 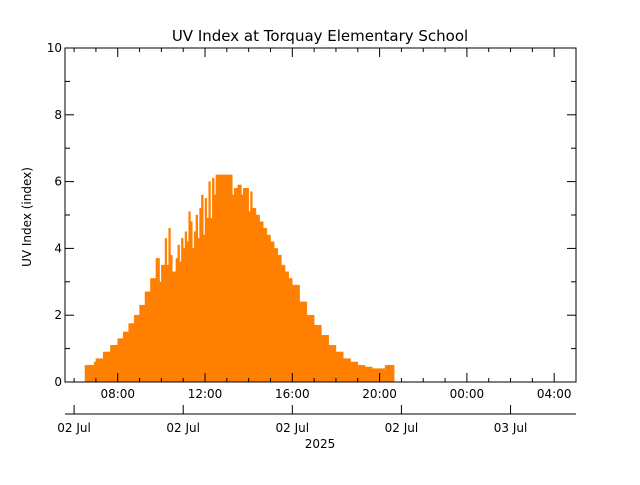 What do you see at coordinates (292, 394) in the screenshot?
I see `x-time-tick-label: 16:00` at bounding box center [292, 394].